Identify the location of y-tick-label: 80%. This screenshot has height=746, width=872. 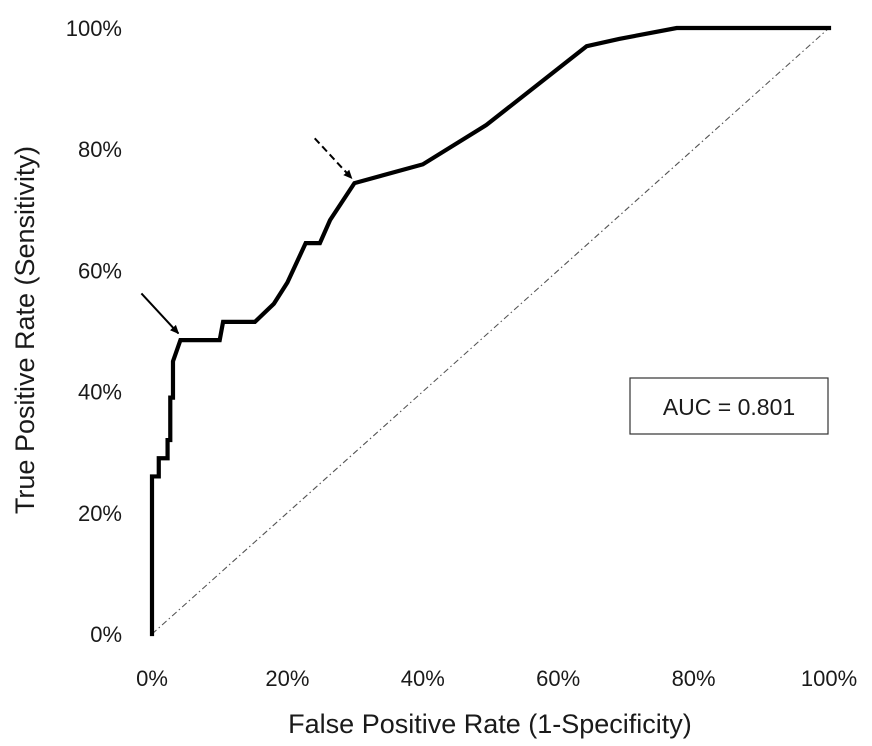
(100, 149).